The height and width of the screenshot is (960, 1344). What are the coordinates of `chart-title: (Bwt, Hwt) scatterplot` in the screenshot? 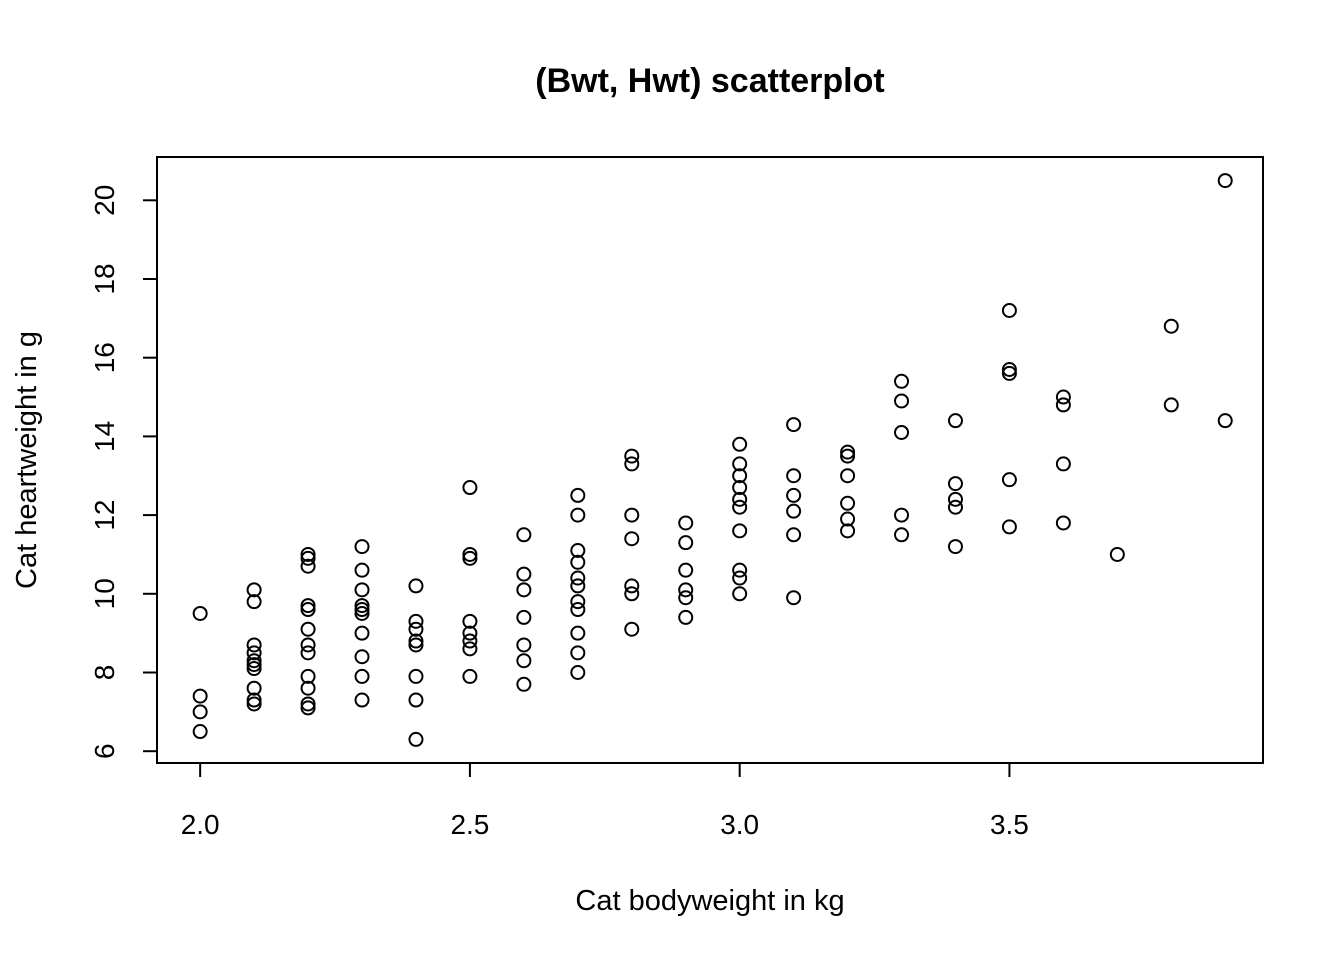 It's located at (709, 81).